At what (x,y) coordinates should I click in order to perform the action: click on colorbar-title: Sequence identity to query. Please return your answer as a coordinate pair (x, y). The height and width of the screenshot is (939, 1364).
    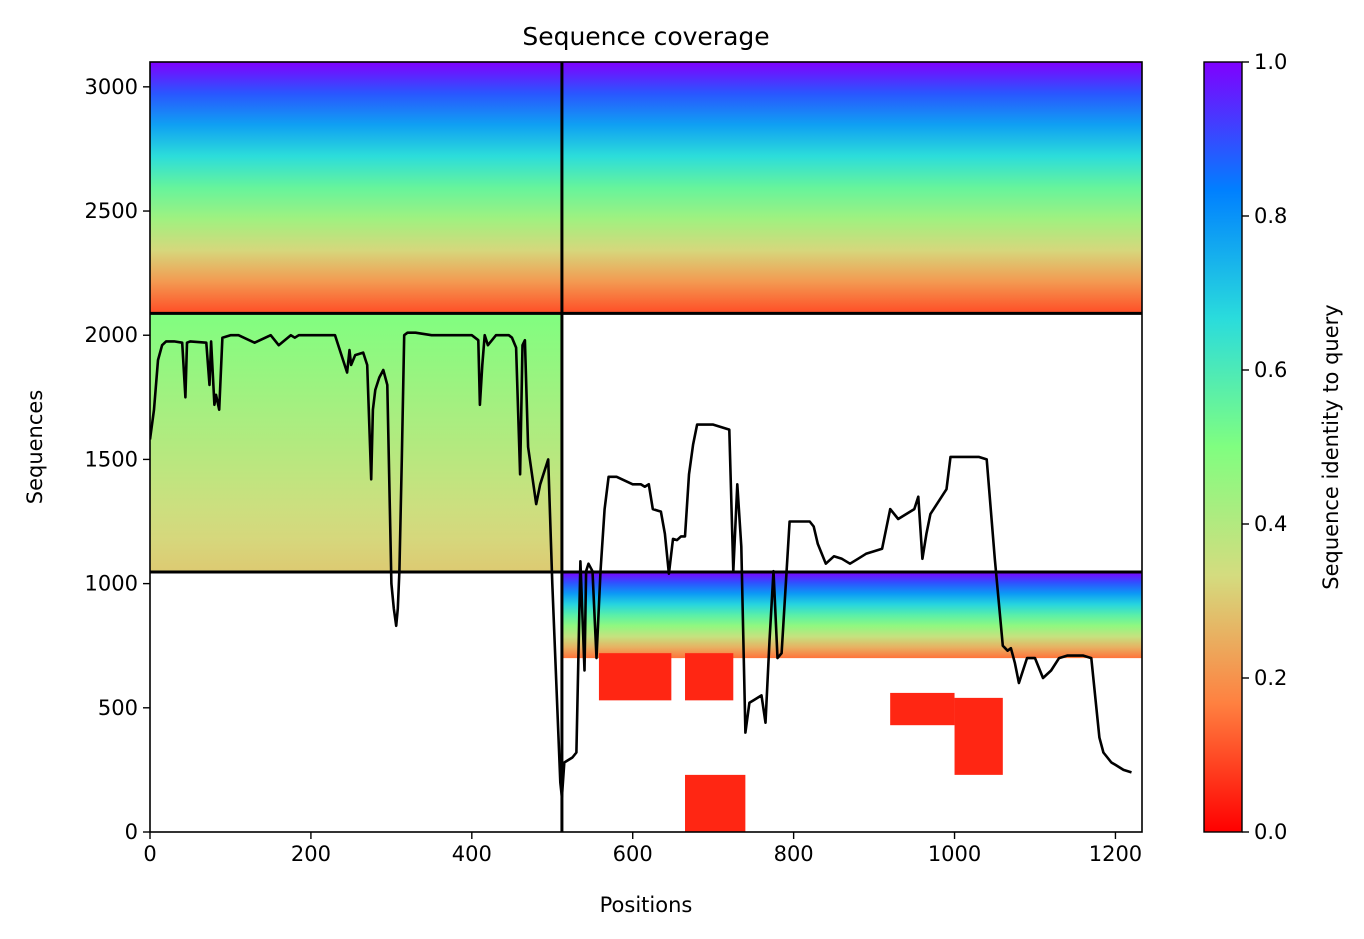
    Looking at the image, I should click on (1331, 446).